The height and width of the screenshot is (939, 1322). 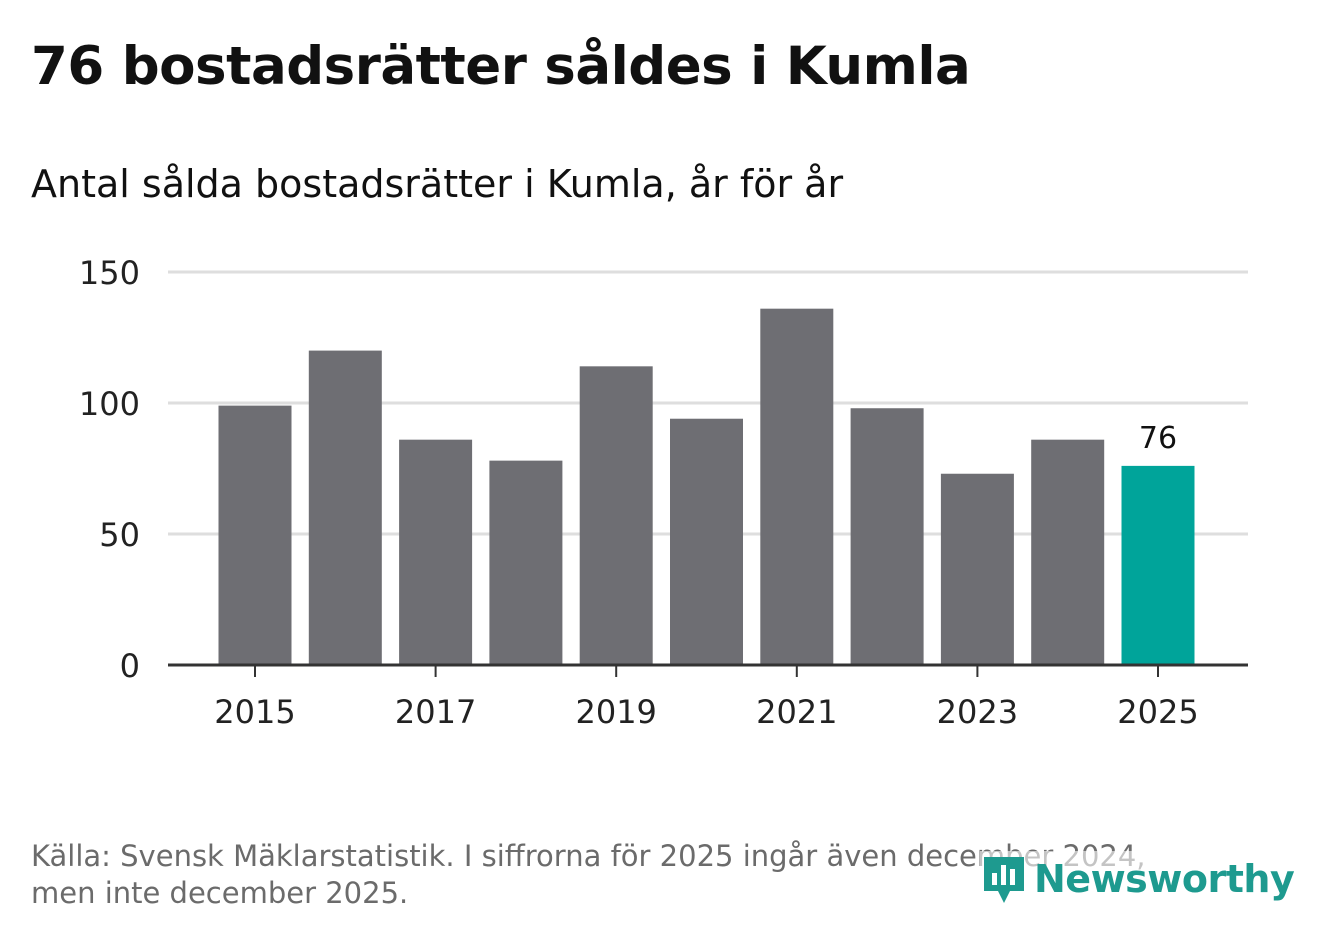 I want to click on x-tick-label-2021: 2021, so click(x=796, y=712).